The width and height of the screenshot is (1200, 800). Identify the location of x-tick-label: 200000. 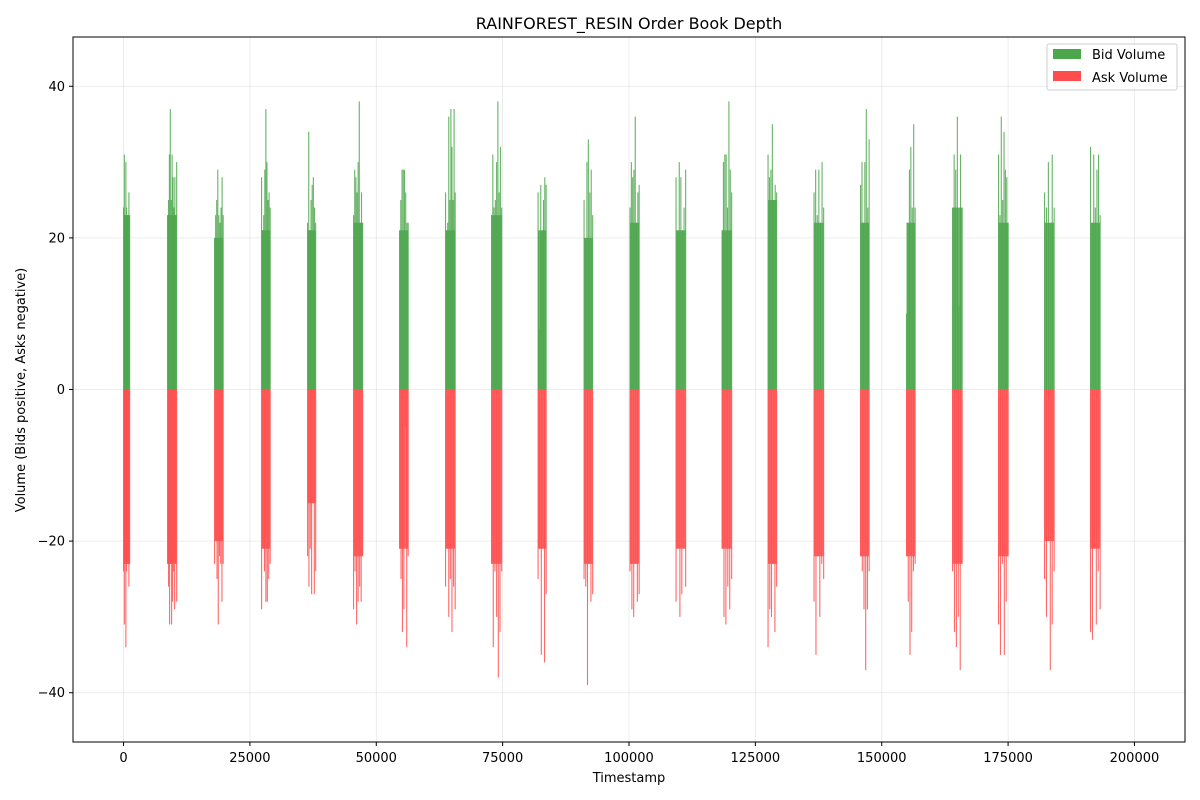
(1135, 758).